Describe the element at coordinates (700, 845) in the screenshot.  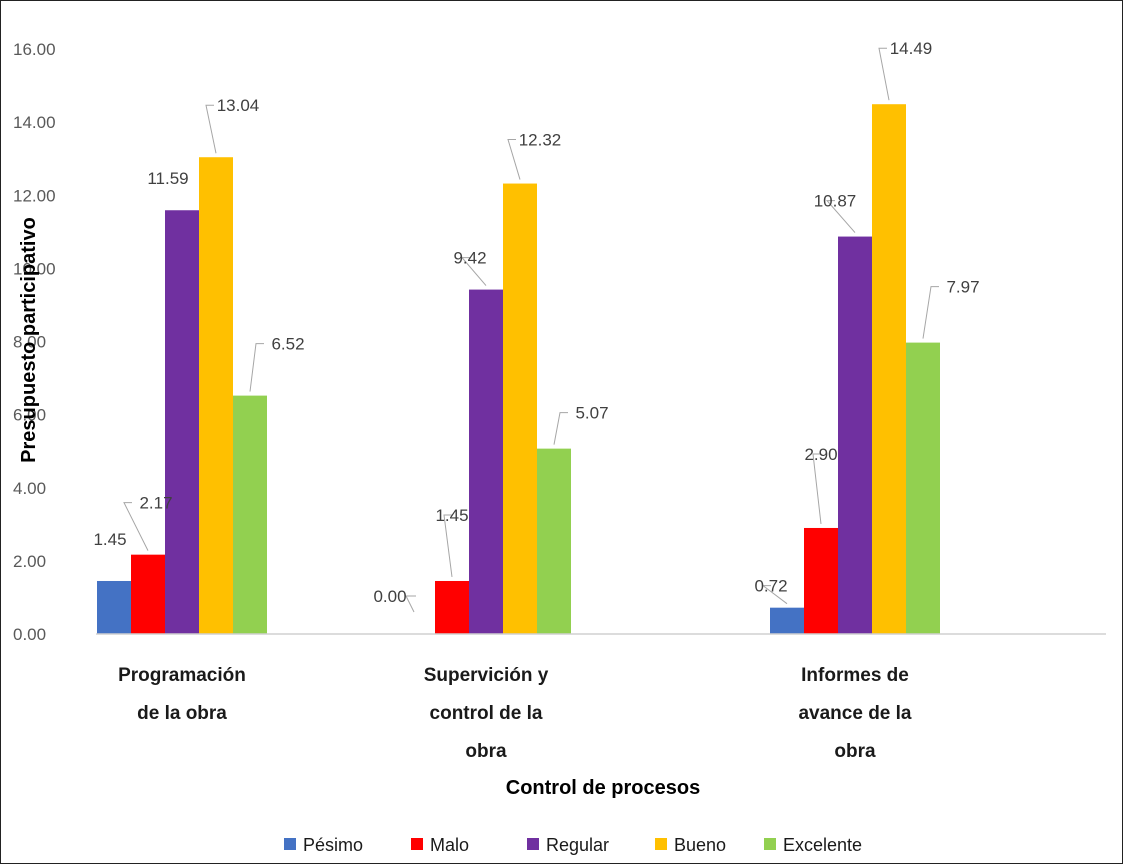
I see `legend-label: Bueno` at that location.